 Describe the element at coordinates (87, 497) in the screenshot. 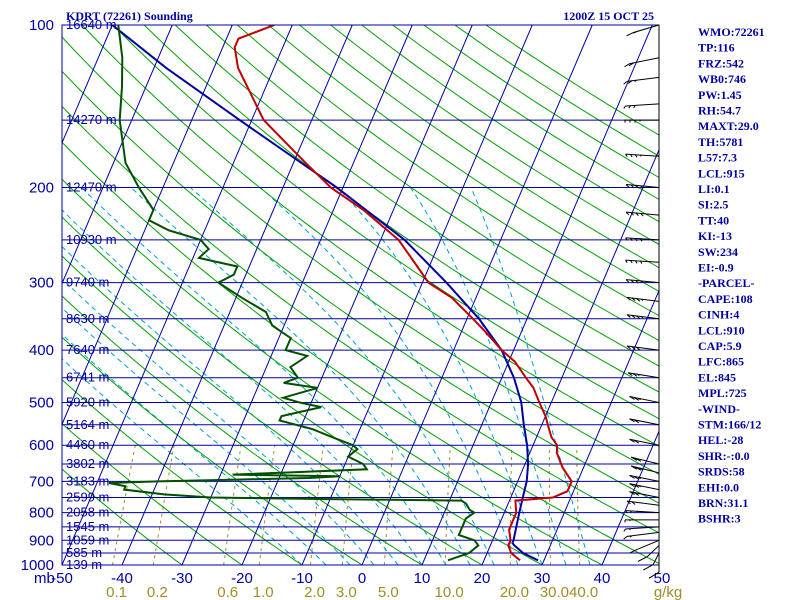

I see `height-label: 2599 m` at that location.